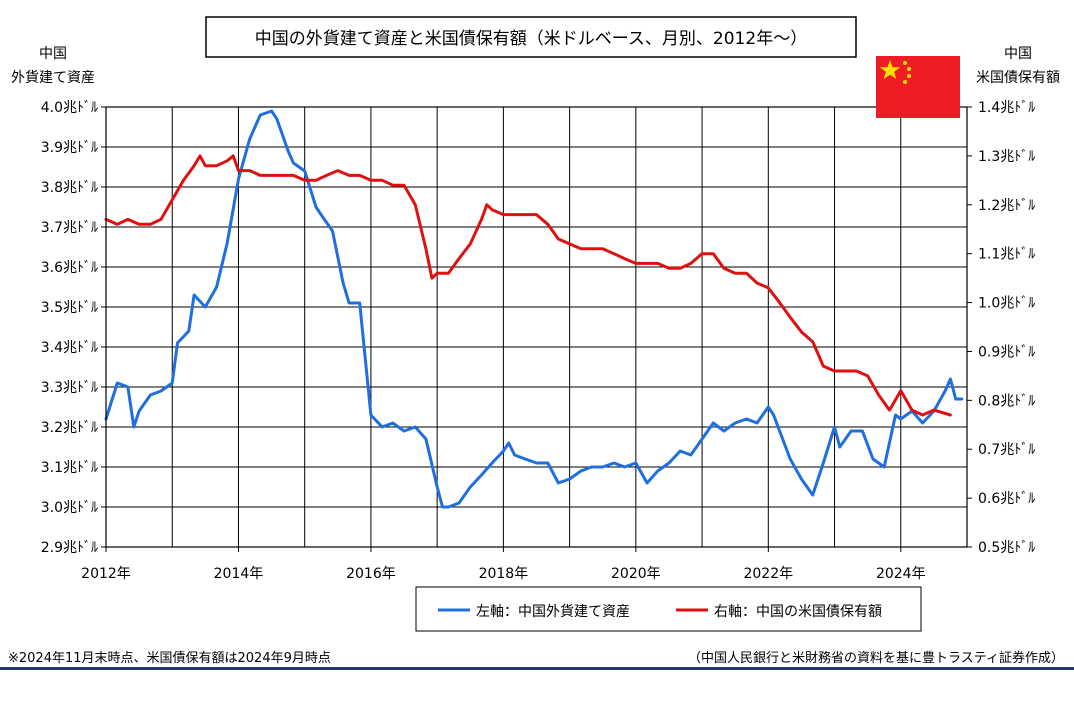  I want to click on legend-label-right: 右軸：中国の米国債保有額, so click(798, 612).